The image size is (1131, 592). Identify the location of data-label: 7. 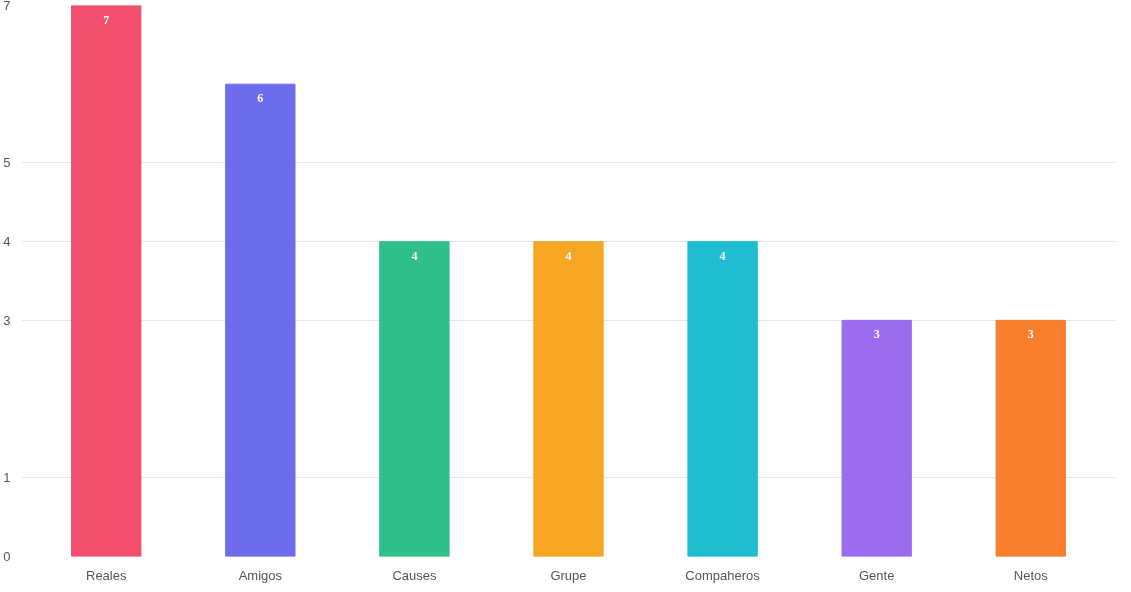
(106, 19).